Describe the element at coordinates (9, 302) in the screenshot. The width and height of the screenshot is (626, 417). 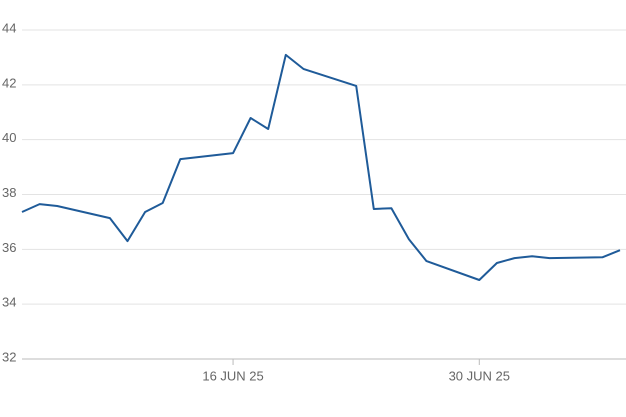
I see `y-tick-label: 34` at that location.